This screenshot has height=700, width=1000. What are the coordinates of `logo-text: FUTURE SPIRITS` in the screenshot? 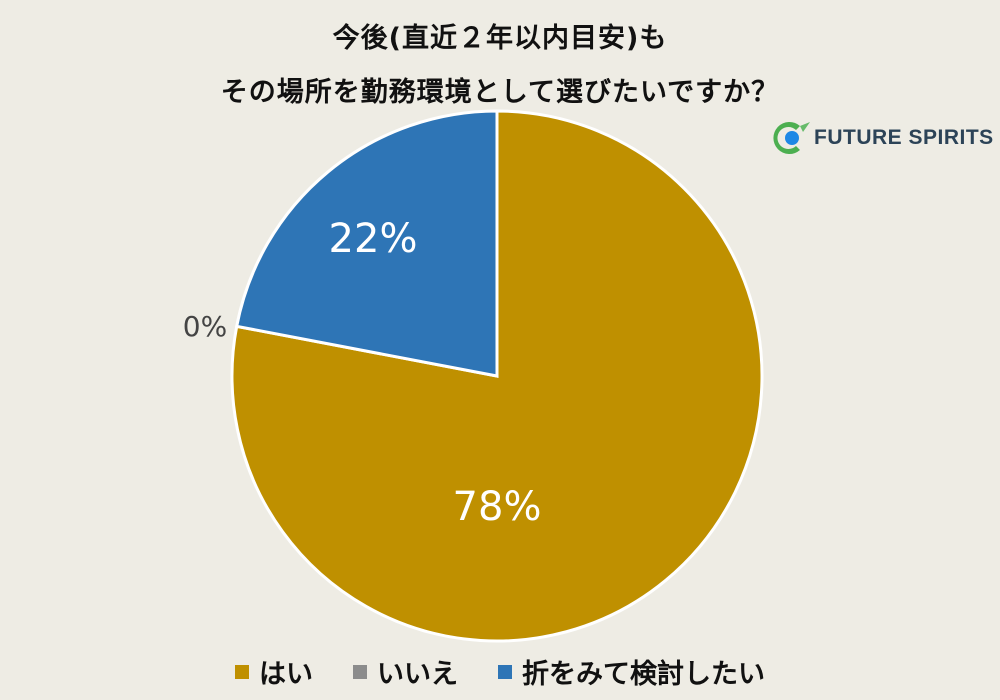 It's located at (904, 137).